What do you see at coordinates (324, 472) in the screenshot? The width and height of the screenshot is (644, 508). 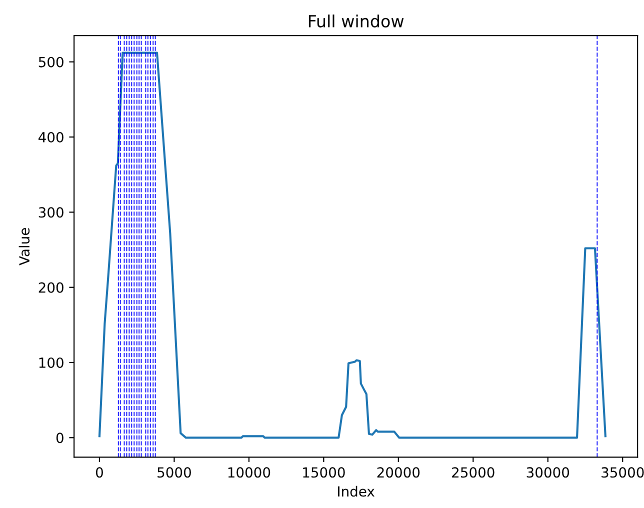 I see `x-tick-label: 15000` at bounding box center [324, 472].